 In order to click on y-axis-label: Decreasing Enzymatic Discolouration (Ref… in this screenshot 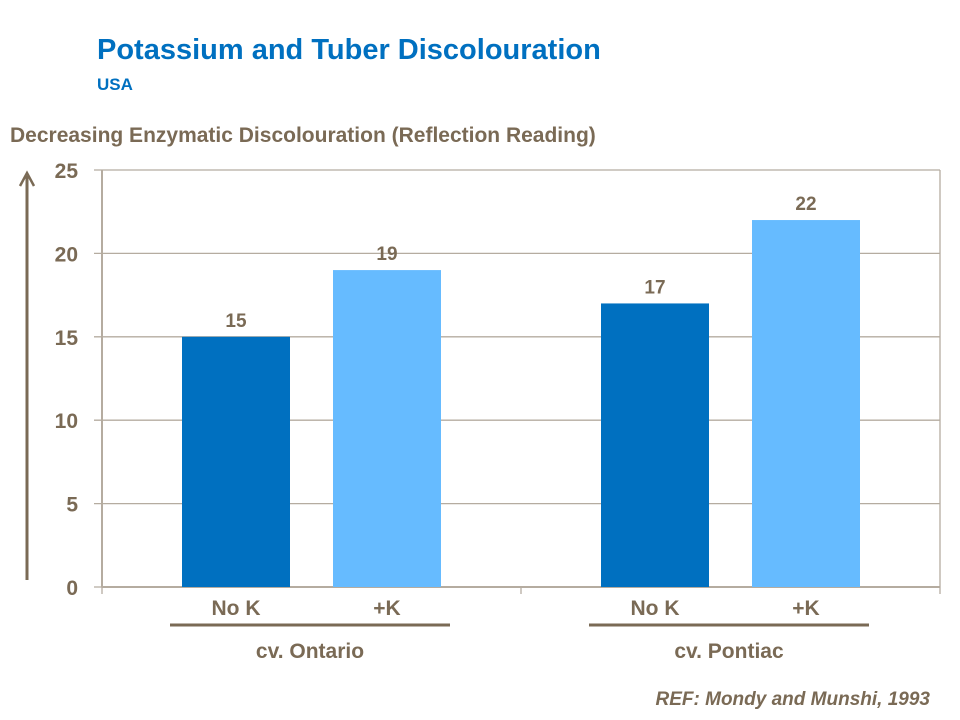, I will do `click(303, 135)`.